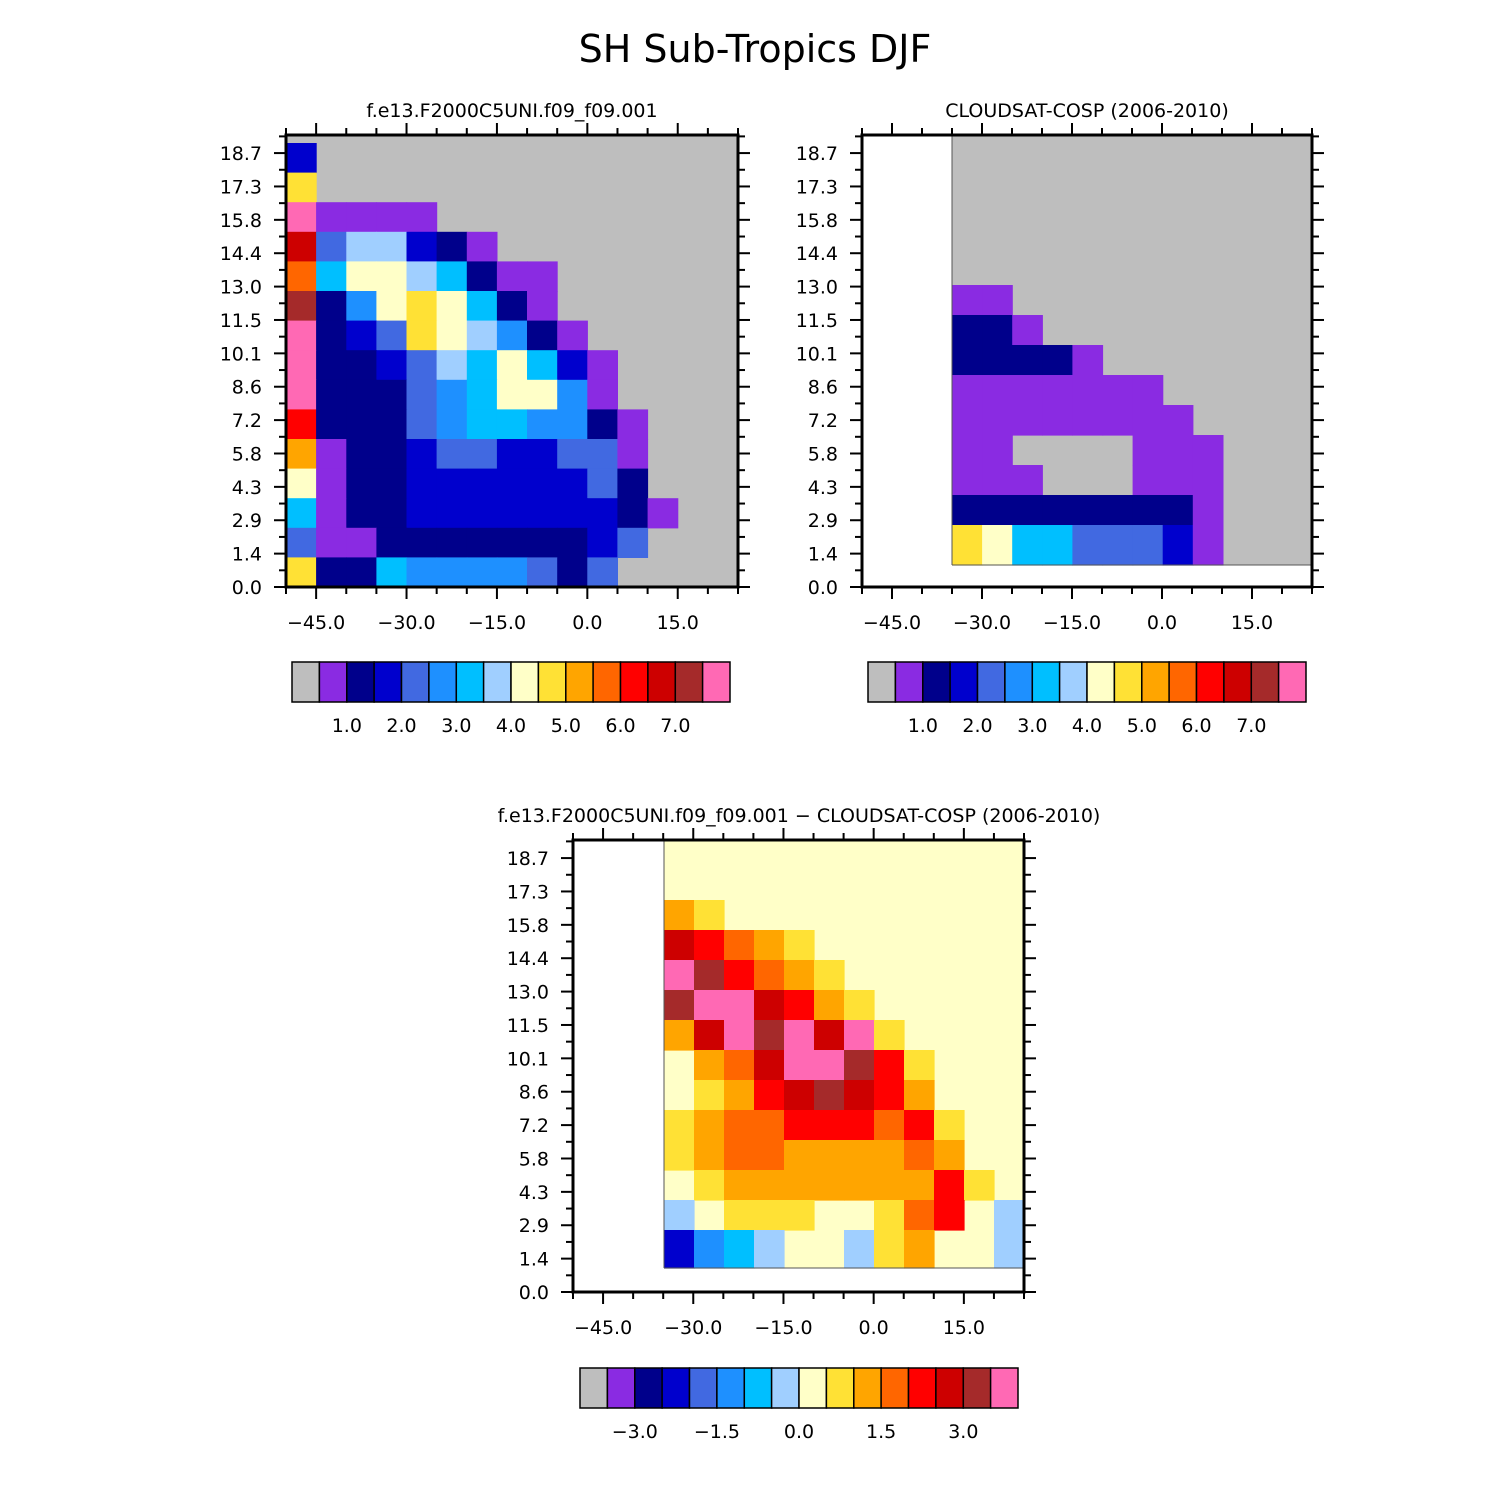 The height and width of the screenshot is (1510, 1510). What do you see at coordinates (534, 1126) in the screenshot?
I see `y-tick-label: 7.2` at bounding box center [534, 1126].